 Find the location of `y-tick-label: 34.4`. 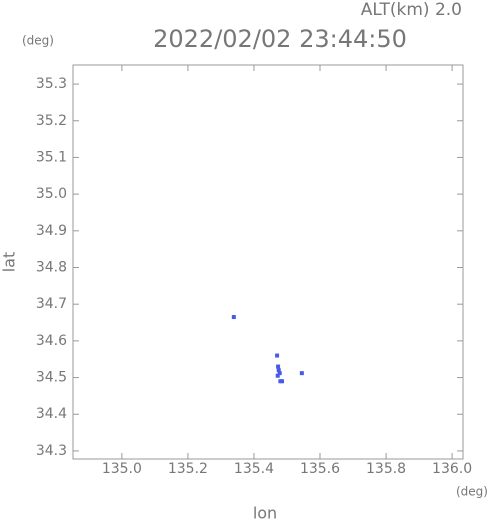

y-tick-label: 34.4 is located at coordinates (51, 414).